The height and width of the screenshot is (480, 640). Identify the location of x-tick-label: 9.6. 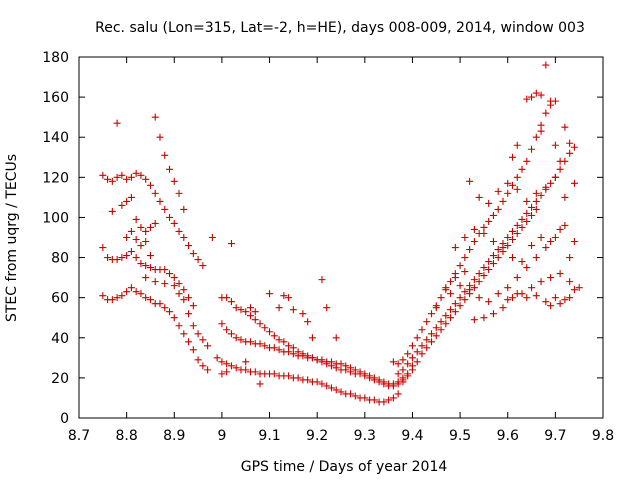
(508, 436).